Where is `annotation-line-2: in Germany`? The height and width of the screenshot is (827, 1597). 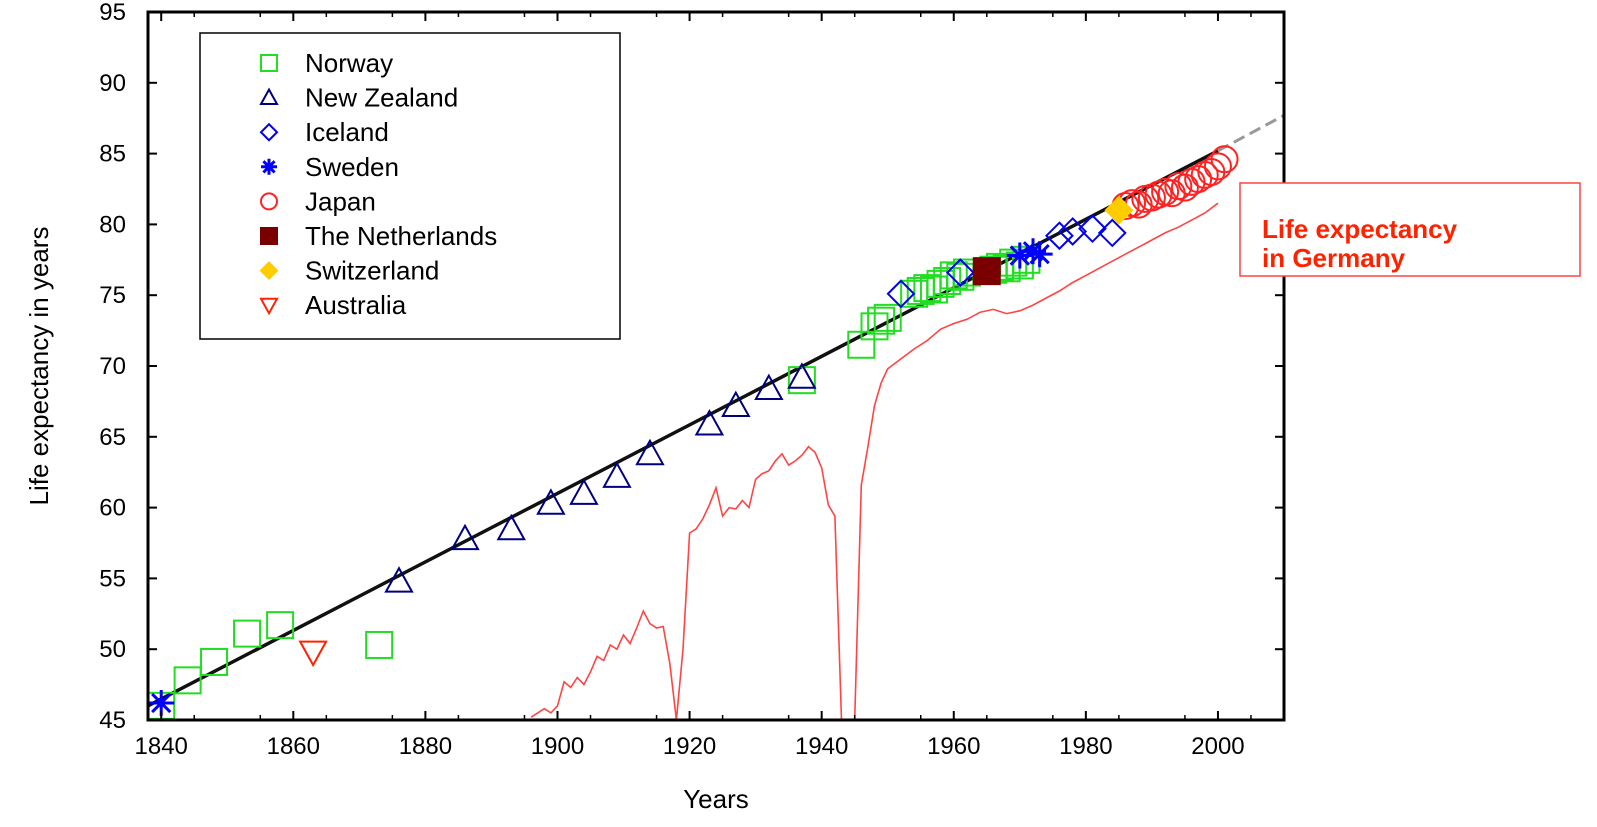 annotation-line-2: in Germany is located at coordinates (1334, 258).